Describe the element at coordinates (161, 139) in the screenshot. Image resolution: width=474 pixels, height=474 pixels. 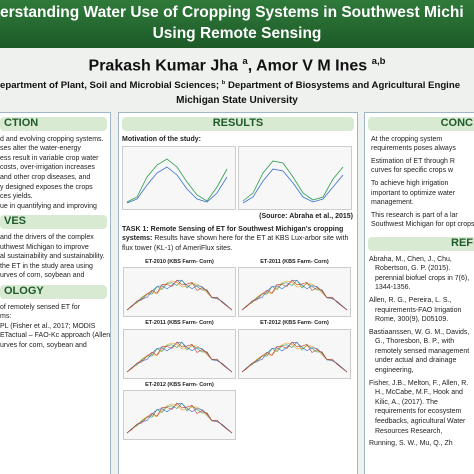
I see `motivation: Motivation of the study:` at that location.